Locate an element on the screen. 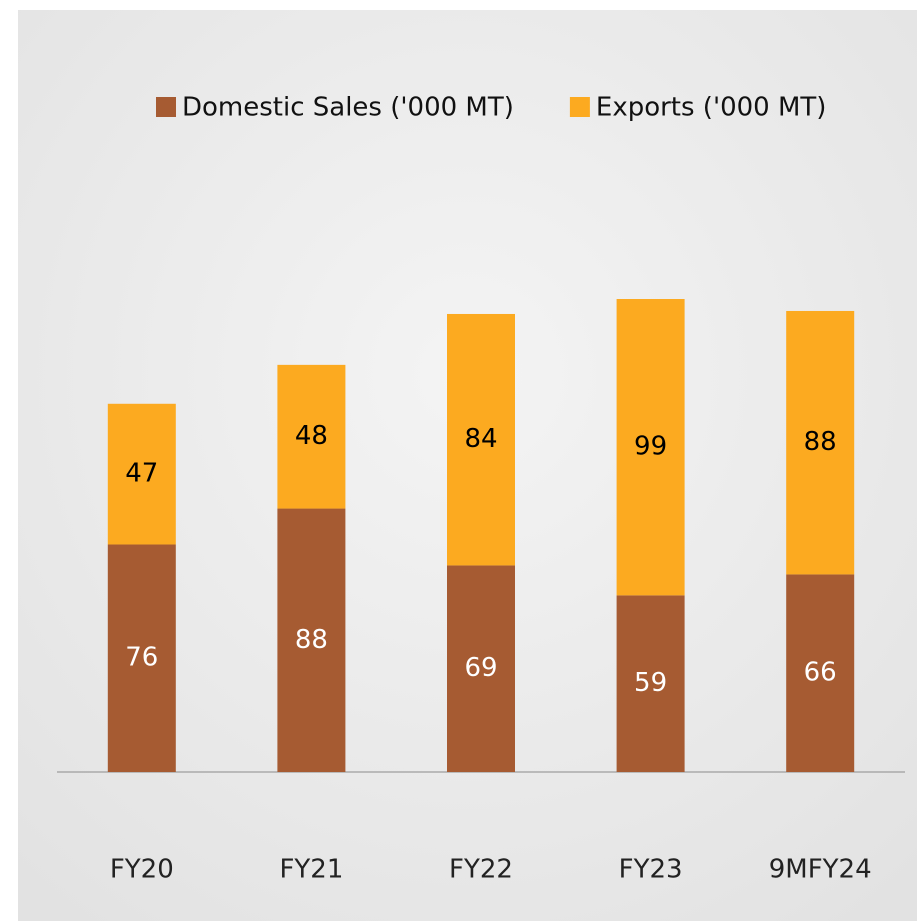 This screenshot has height=921, width=917. data-label: 48 is located at coordinates (311, 436).